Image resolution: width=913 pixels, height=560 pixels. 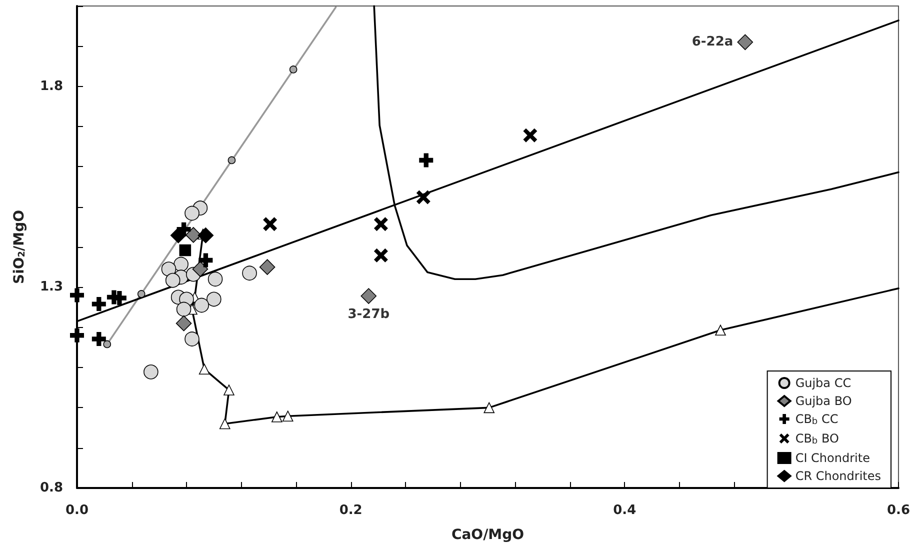 I want to click on annotation: 6-22a, so click(x=713, y=42).